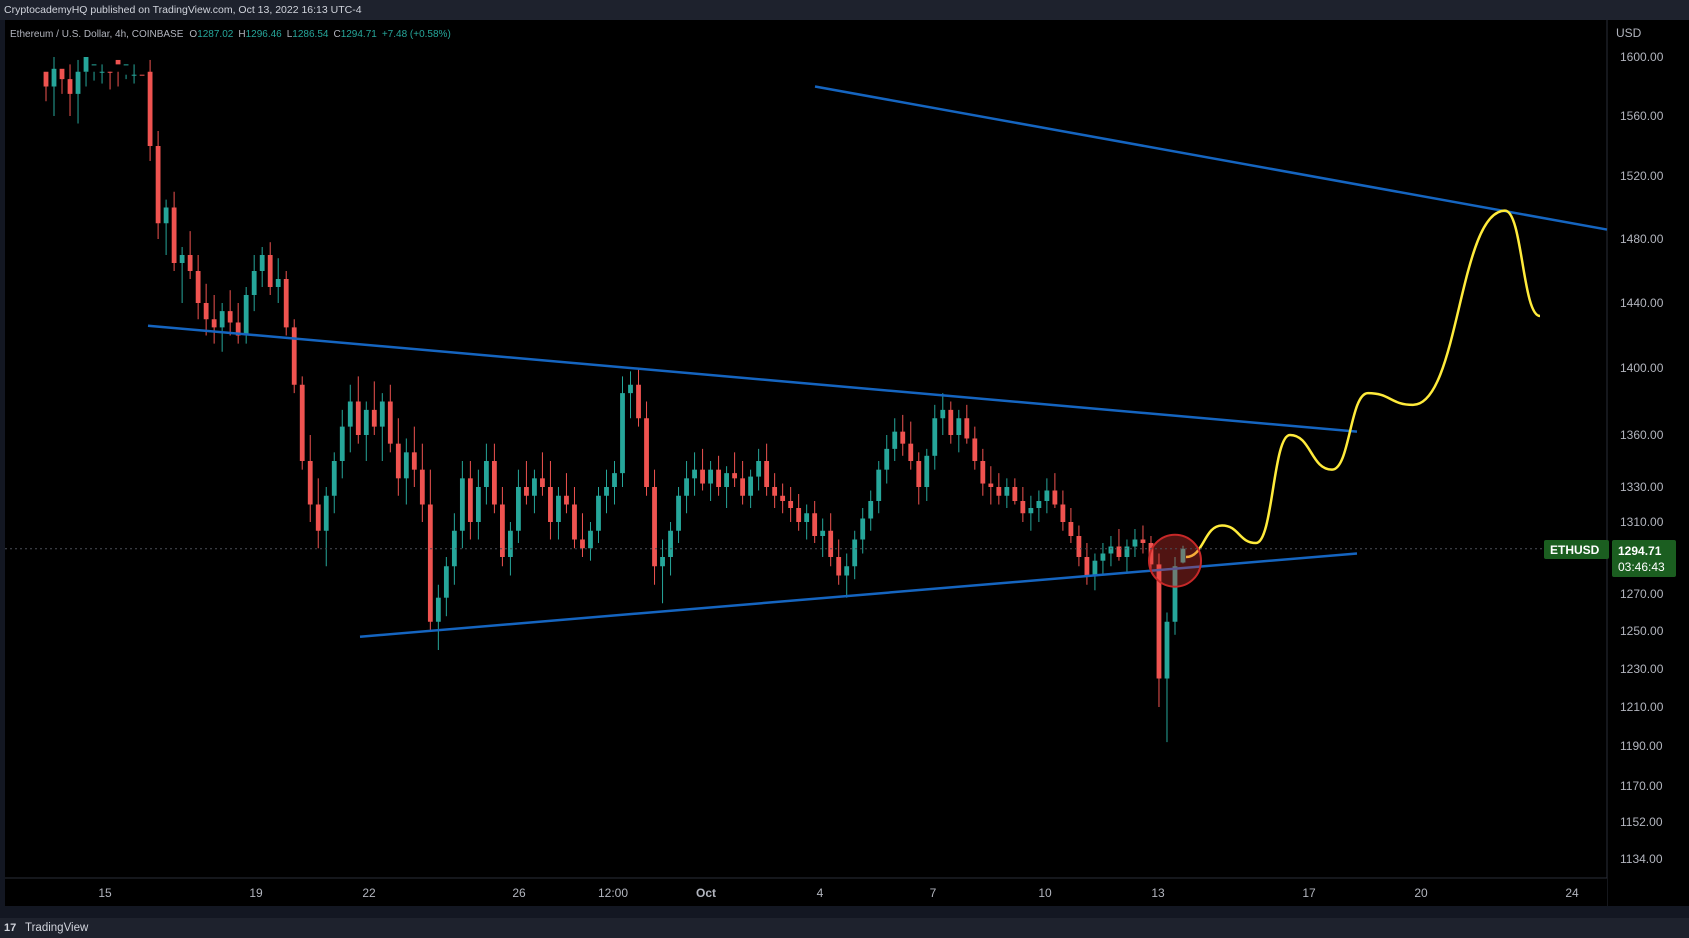 This screenshot has height=938, width=1689. What do you see at coordinates (97, 34) in the screenshot?
I see `legend-symbol: Ethereum / U.S. Dollar, 4h, COINBASE` at bounding box center [97, 34].